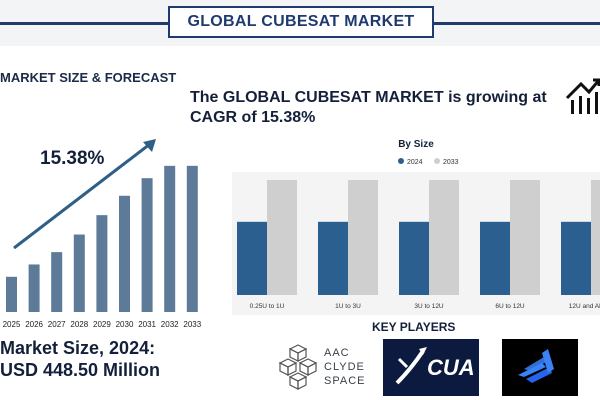 This screenshot has height=400, width=600. I want to click on legend-label-2033: 2033, so click(451, 162).